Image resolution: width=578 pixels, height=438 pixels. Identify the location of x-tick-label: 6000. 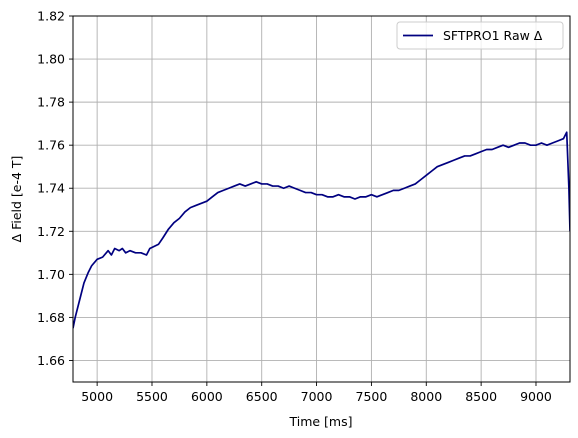
(207, 396).